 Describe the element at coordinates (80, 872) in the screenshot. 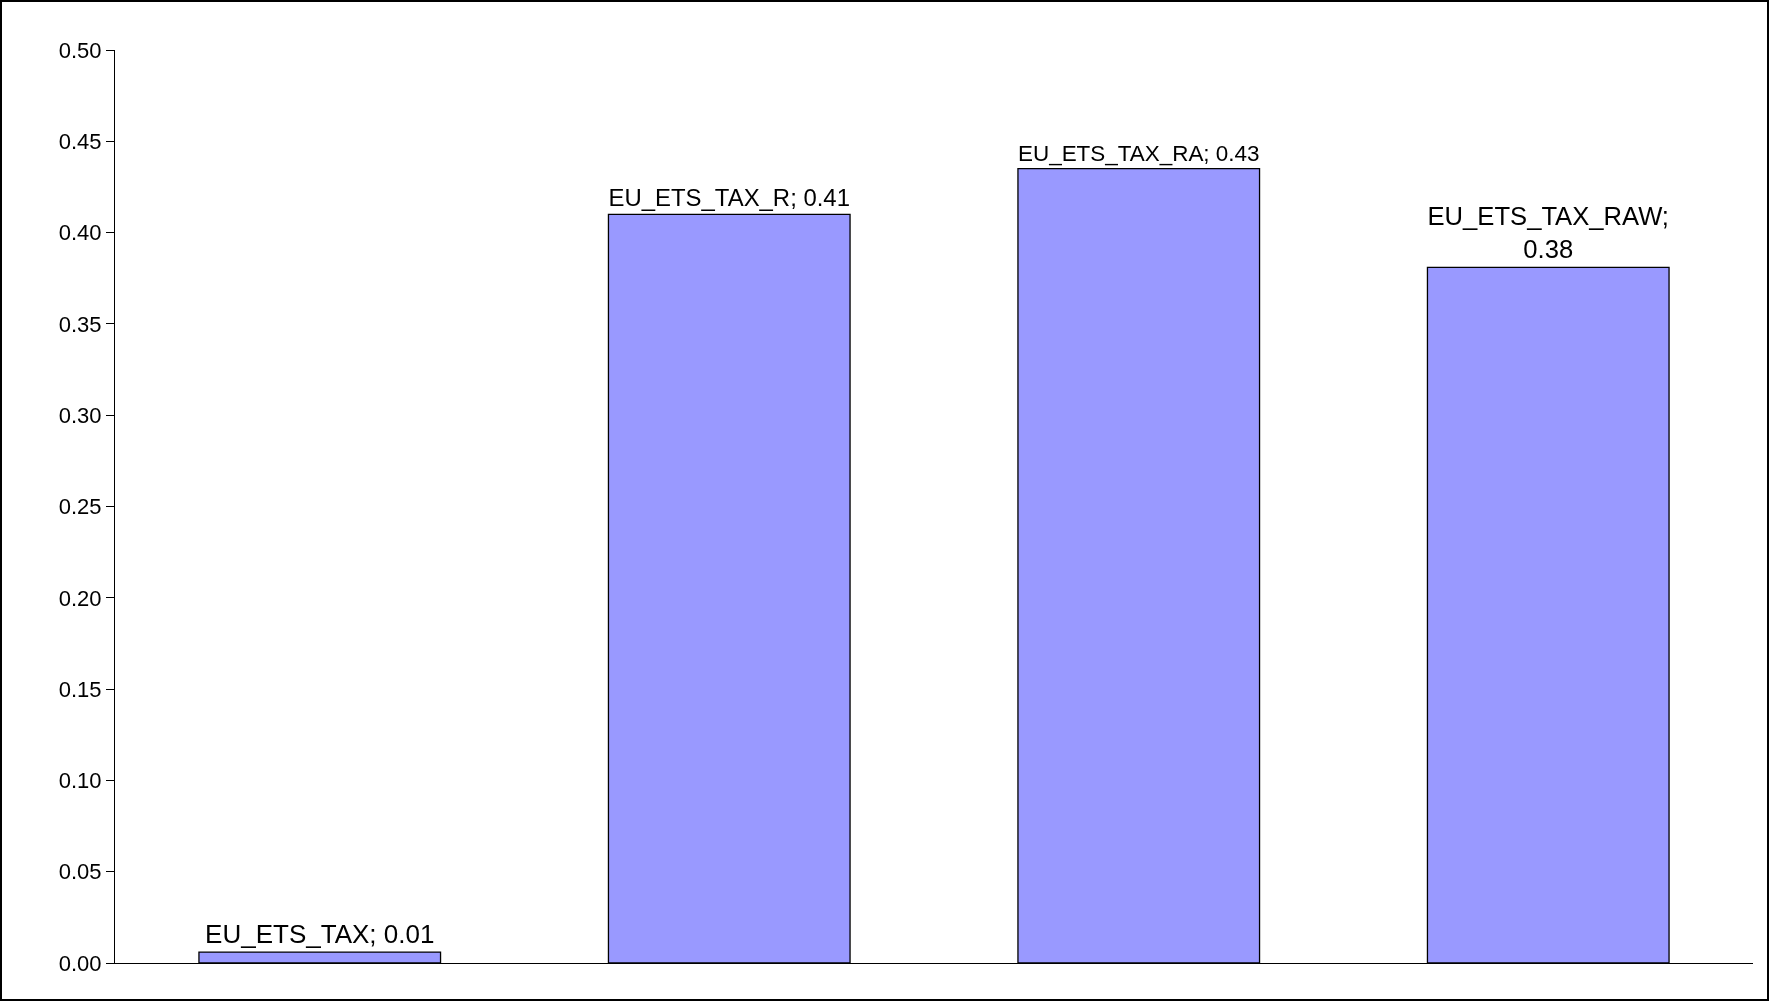

I see `y-tick-label: 0.05` at that location.